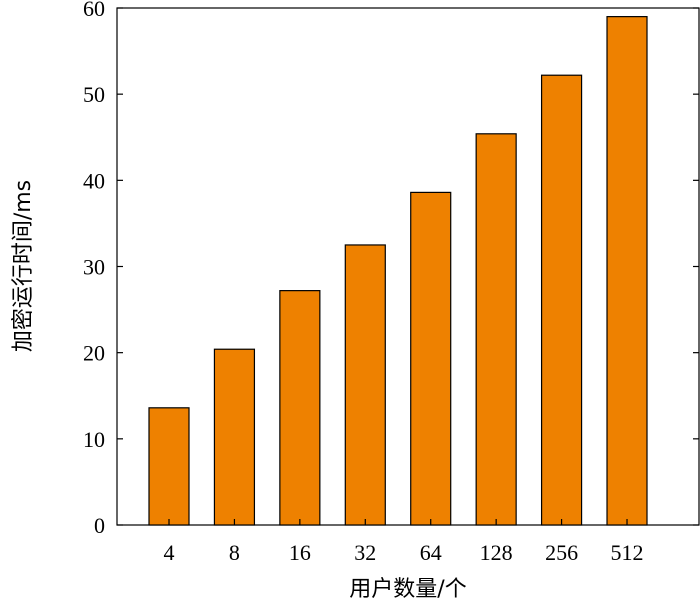 This screenshot has width=700, height=605. I want to click on x-tick-label: 512, so click(627, 552).